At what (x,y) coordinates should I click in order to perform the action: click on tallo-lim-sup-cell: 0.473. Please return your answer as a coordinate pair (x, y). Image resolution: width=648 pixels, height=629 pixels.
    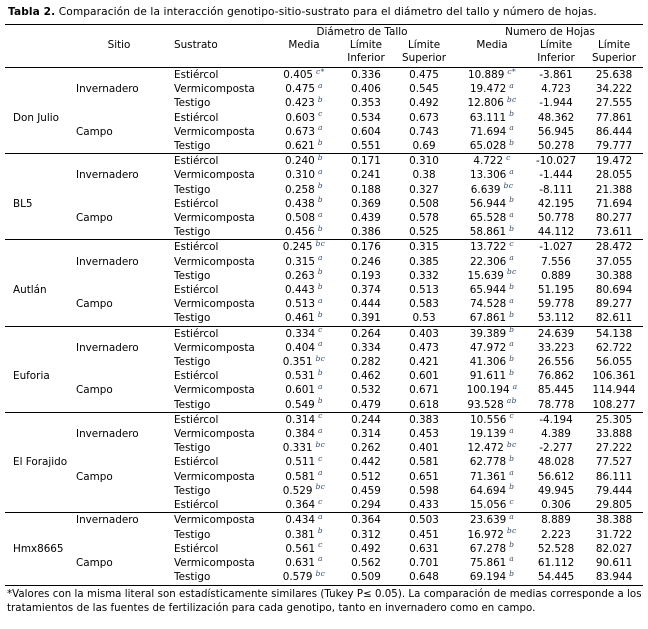
    Looking at the image, I should click on (424, 347).